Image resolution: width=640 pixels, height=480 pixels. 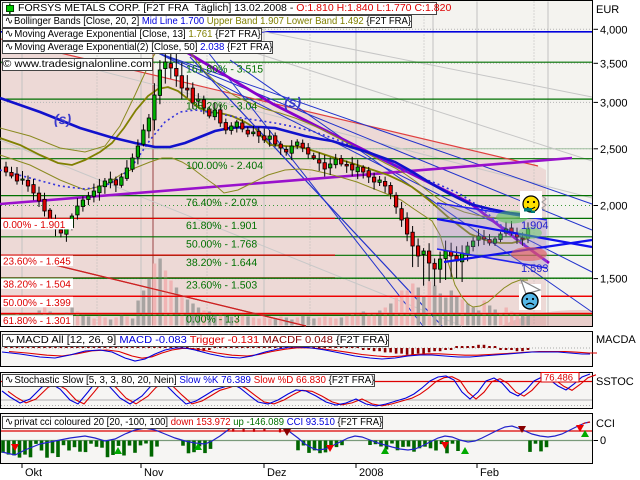 What do you see at coordinates (489, 473) in the screenshot?
I see `svg-text: Feb` at bounding box center [489, 473].